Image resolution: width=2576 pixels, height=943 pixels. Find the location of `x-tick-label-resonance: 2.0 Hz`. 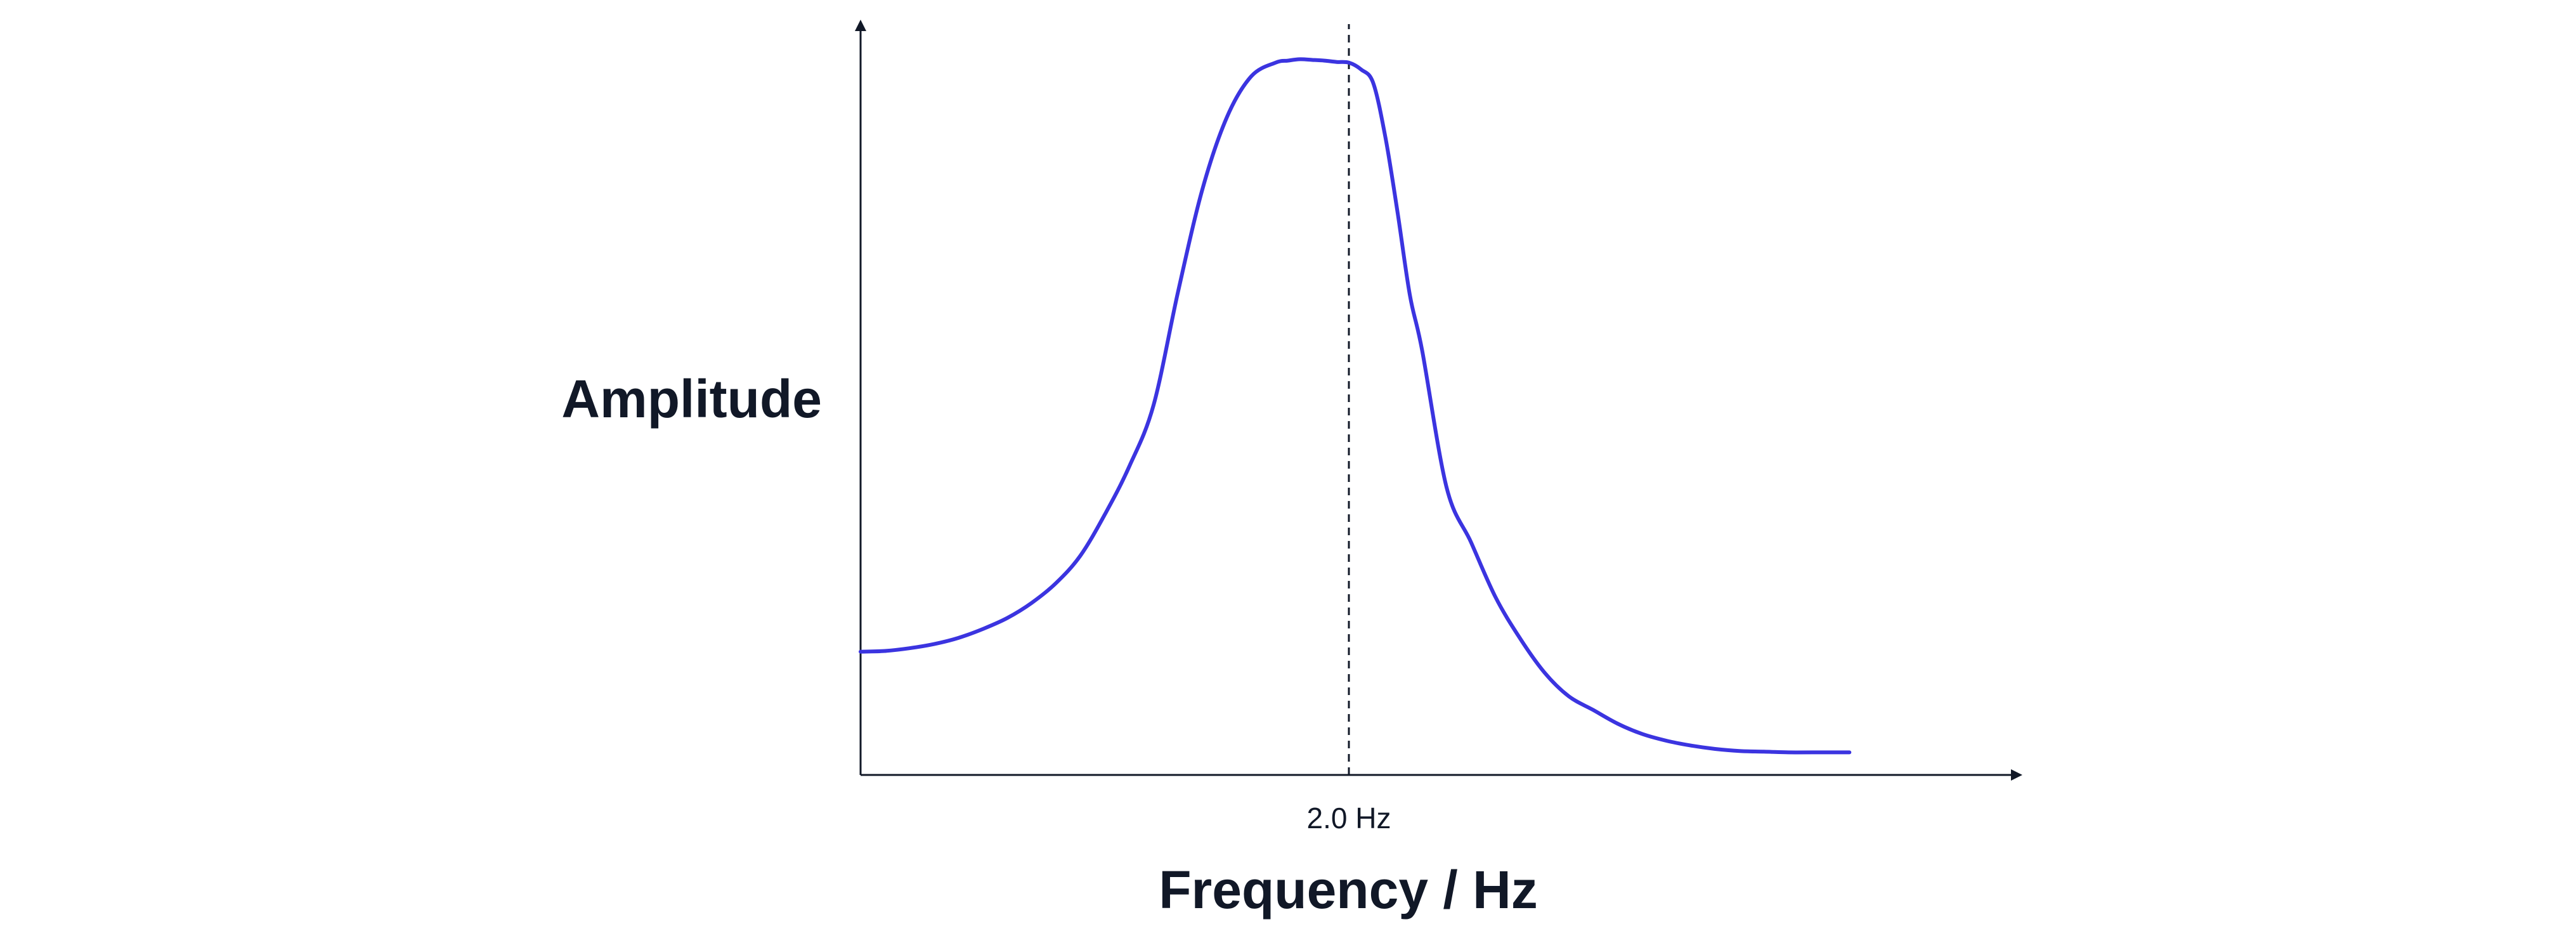

x-tick-label-resonance: 2.0 Hz is located at coordinates (1349, 818).